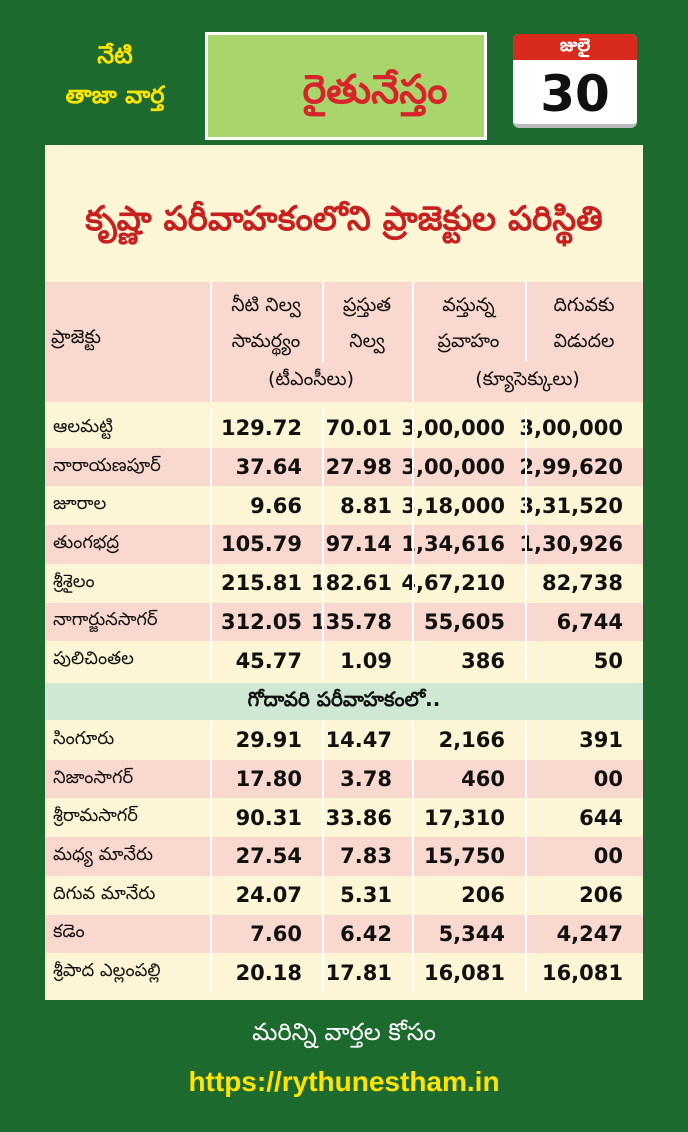  Describe the element at coordinates (601, 740) in the screenshot. I see `cell: 391` at that location.